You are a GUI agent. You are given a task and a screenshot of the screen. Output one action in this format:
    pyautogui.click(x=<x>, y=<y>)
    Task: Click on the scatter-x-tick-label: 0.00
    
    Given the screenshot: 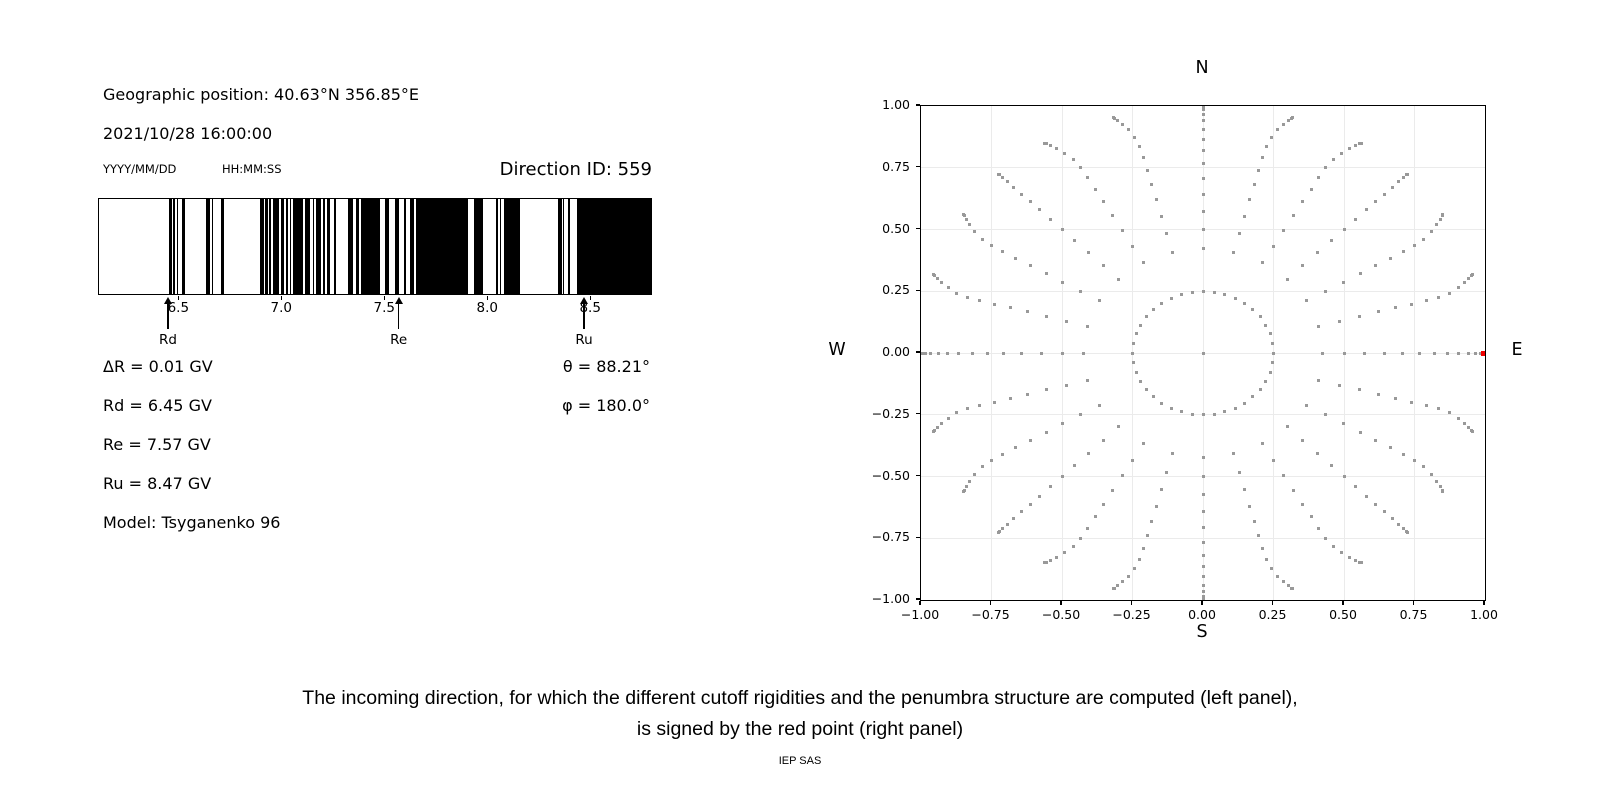 What is the action you would take?
    pyautogui.click(x=1202, y=614)
    